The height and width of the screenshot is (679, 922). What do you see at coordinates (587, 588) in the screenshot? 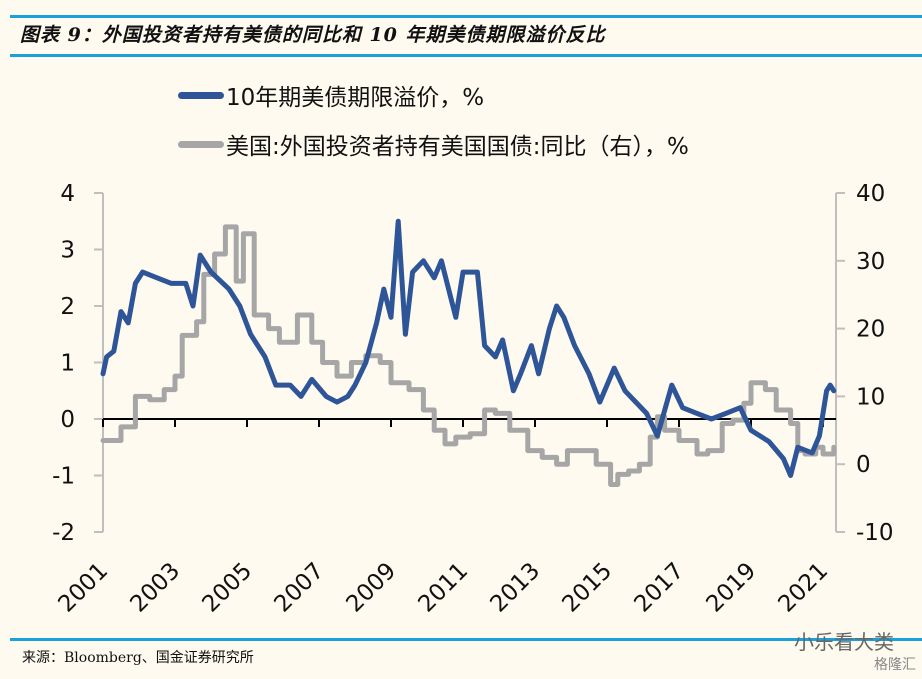
I see `x-axis-tick-label: 2015` at bounding box center [587, 588].